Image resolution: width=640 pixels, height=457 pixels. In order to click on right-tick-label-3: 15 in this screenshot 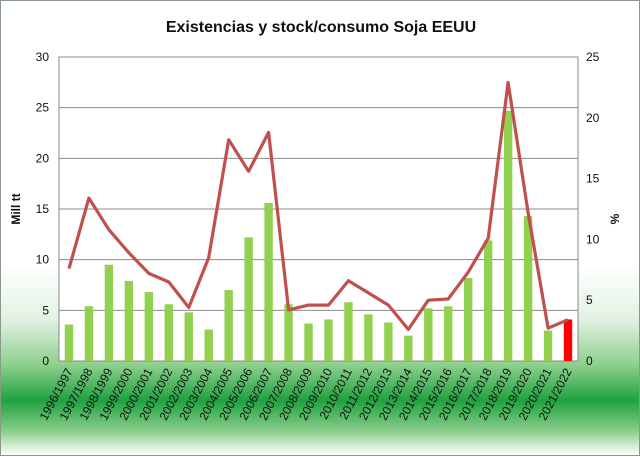, I will do `click(593, 179)`.